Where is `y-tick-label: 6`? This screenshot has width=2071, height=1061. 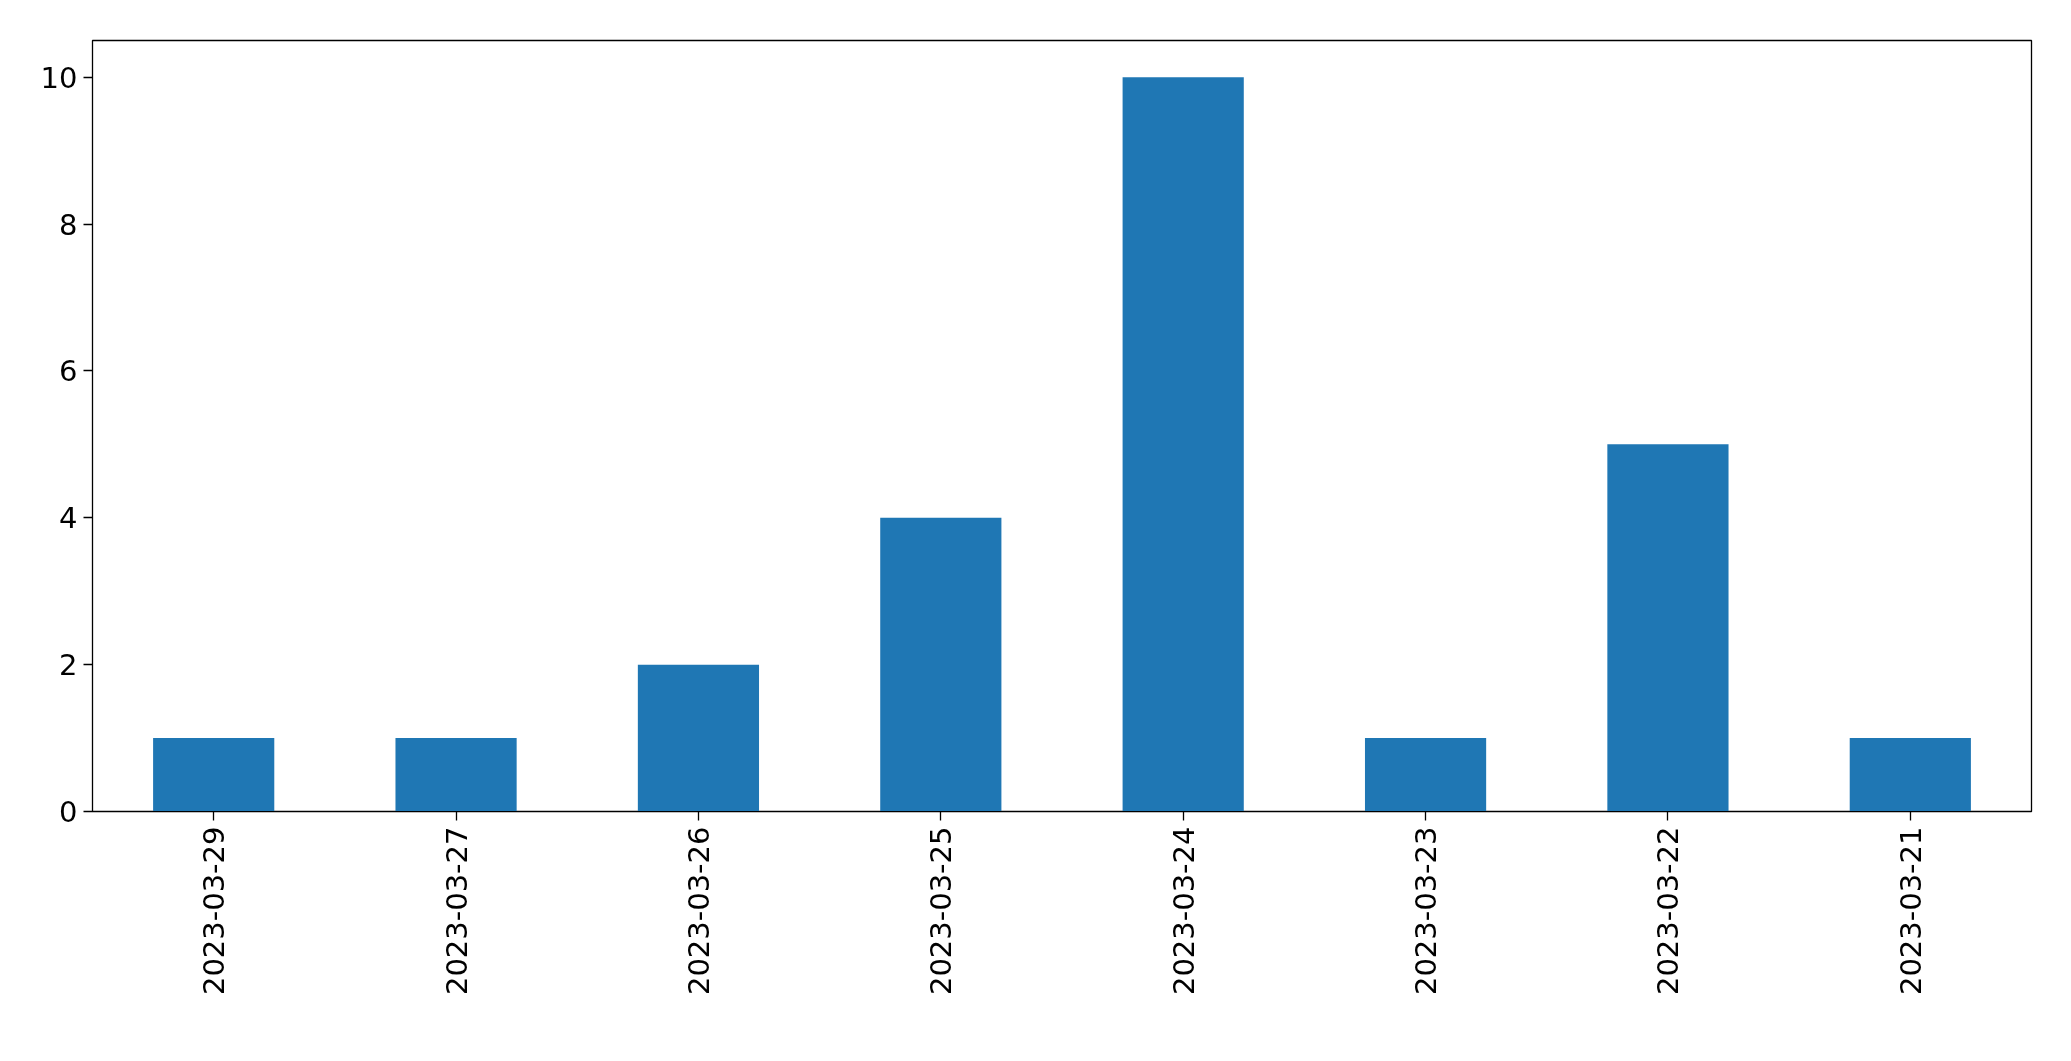 y-tick-label: 6 is located at coordinates (68, 371).